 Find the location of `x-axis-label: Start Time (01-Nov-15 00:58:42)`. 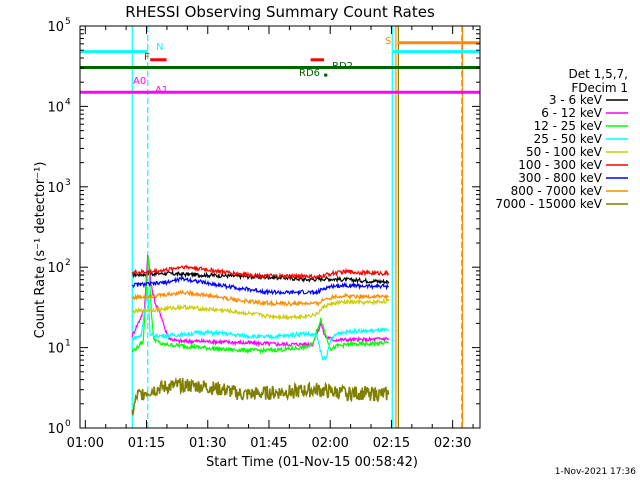

x-axis-label: Start Time (01-Nov-15 00:58:42) is located at coordinates (312, 462).